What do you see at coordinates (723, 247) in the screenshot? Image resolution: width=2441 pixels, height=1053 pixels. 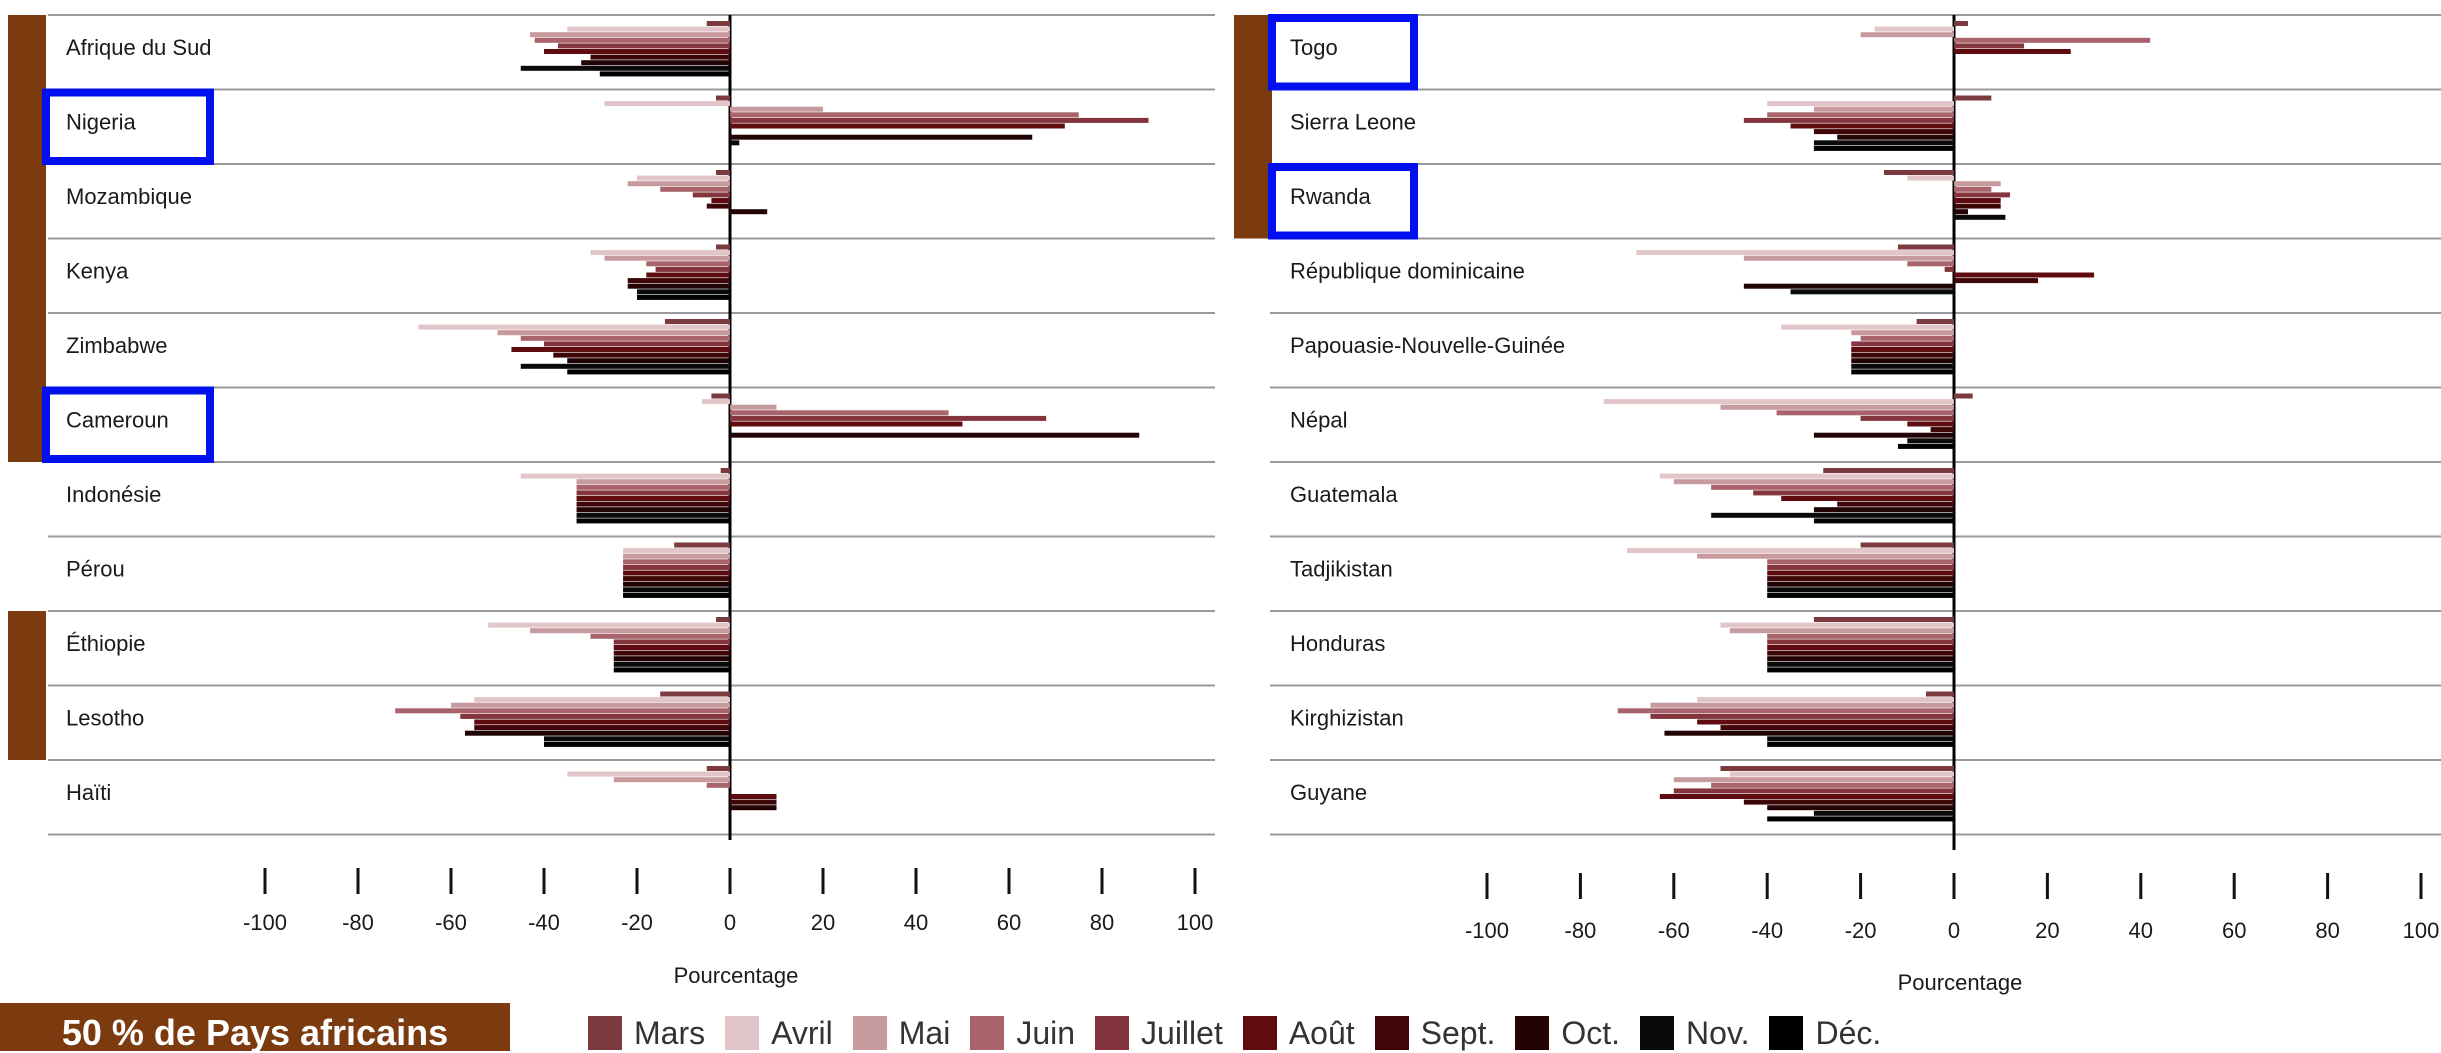 I see `bar-kenya-mars` at bounding box center [723, 247].